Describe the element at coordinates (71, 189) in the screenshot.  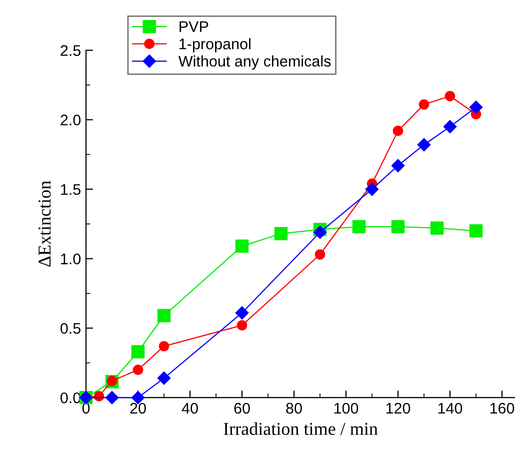
I see `y-tick-label: 1.5` at that location.